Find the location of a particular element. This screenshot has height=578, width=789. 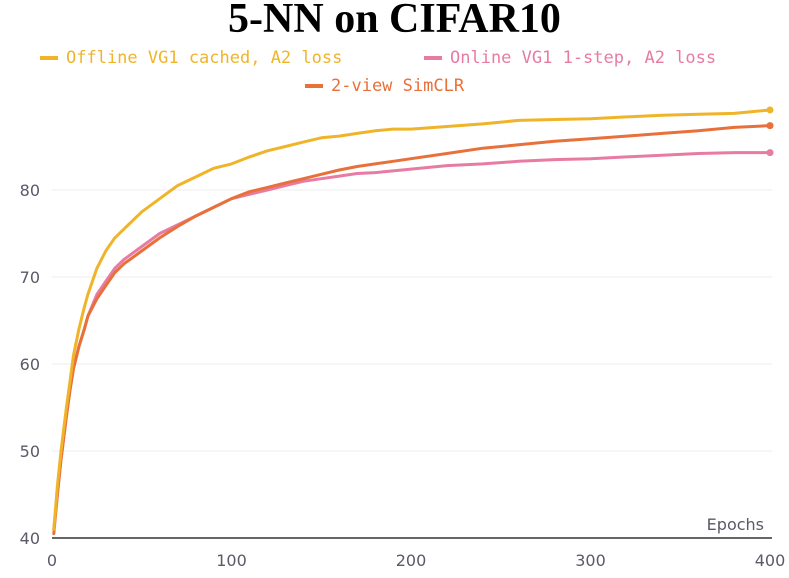

x-tick-label: 200 is located at coordinates (411, 560).